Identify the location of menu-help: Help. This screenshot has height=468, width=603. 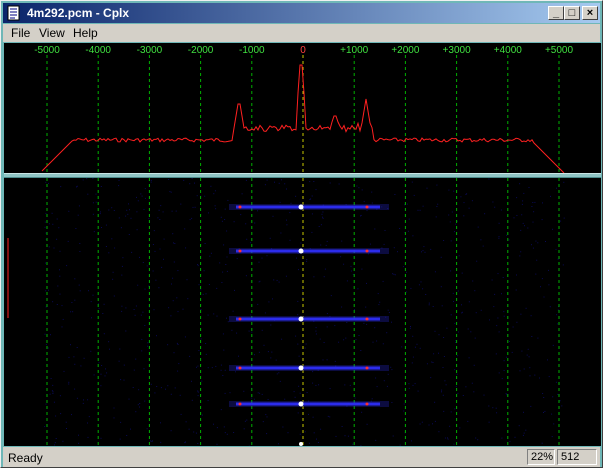
(85, 33).